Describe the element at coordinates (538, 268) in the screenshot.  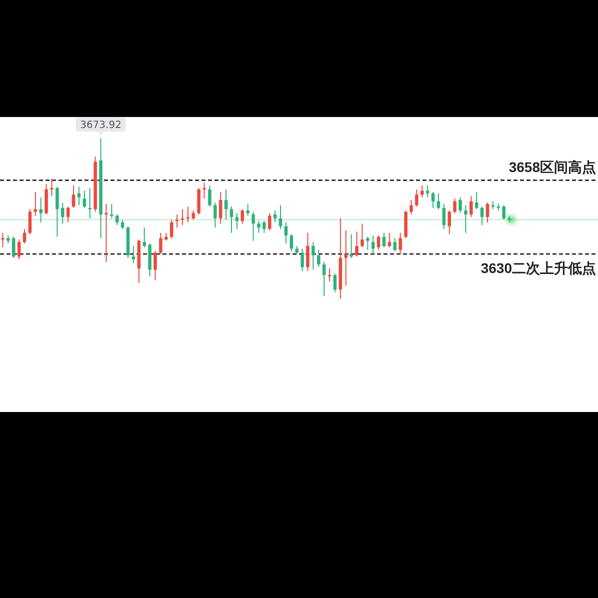
I see `ref-line-label: 3630二次上升低点` at that location.